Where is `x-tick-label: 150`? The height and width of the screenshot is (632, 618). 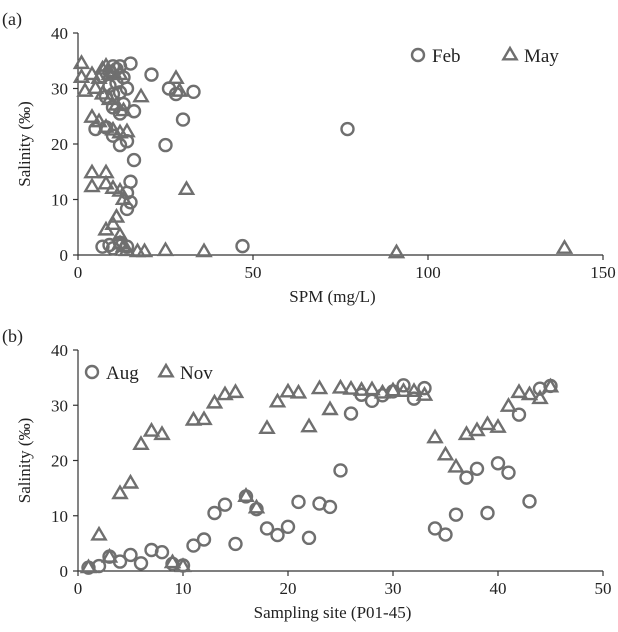 x-tick-label: 150 is located at coordinates (603, 272).